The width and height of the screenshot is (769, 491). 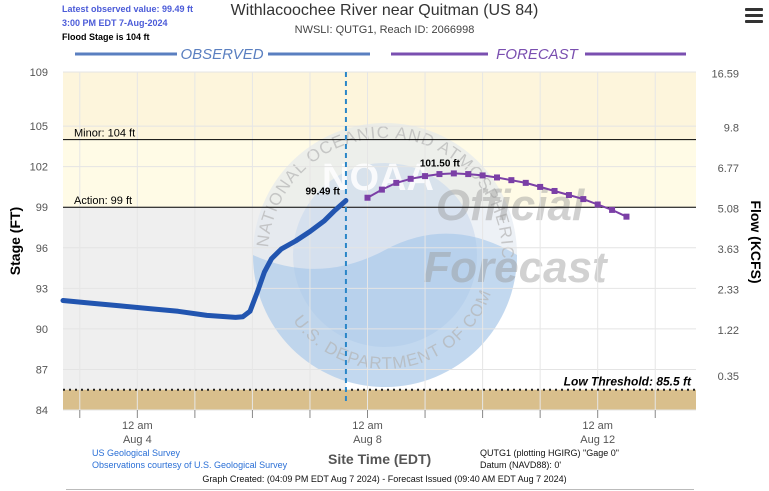 What do you see at coordinates (728, 250) in the screenshot?
I see `right-tick-label: 3.63` at bounding box center [728, 250].